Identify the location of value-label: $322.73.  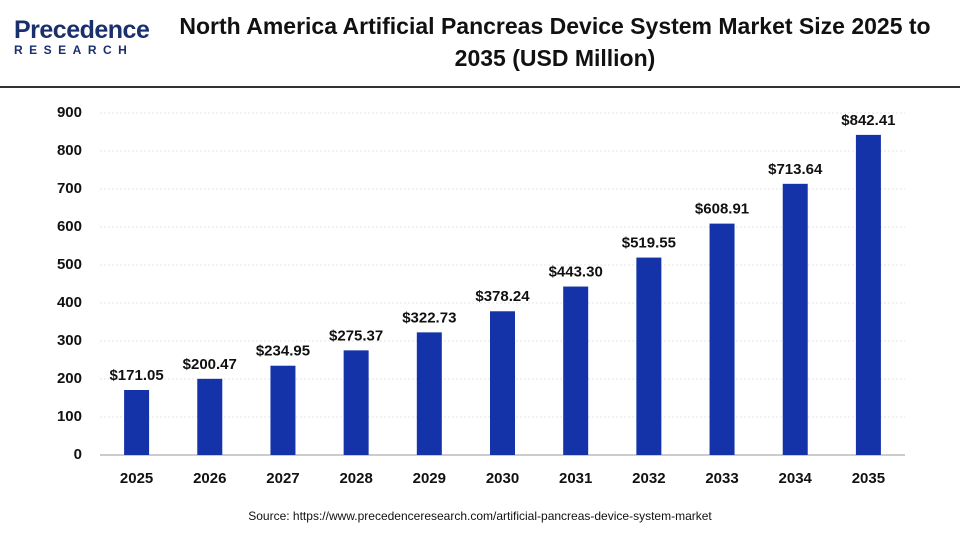
(429, 317).